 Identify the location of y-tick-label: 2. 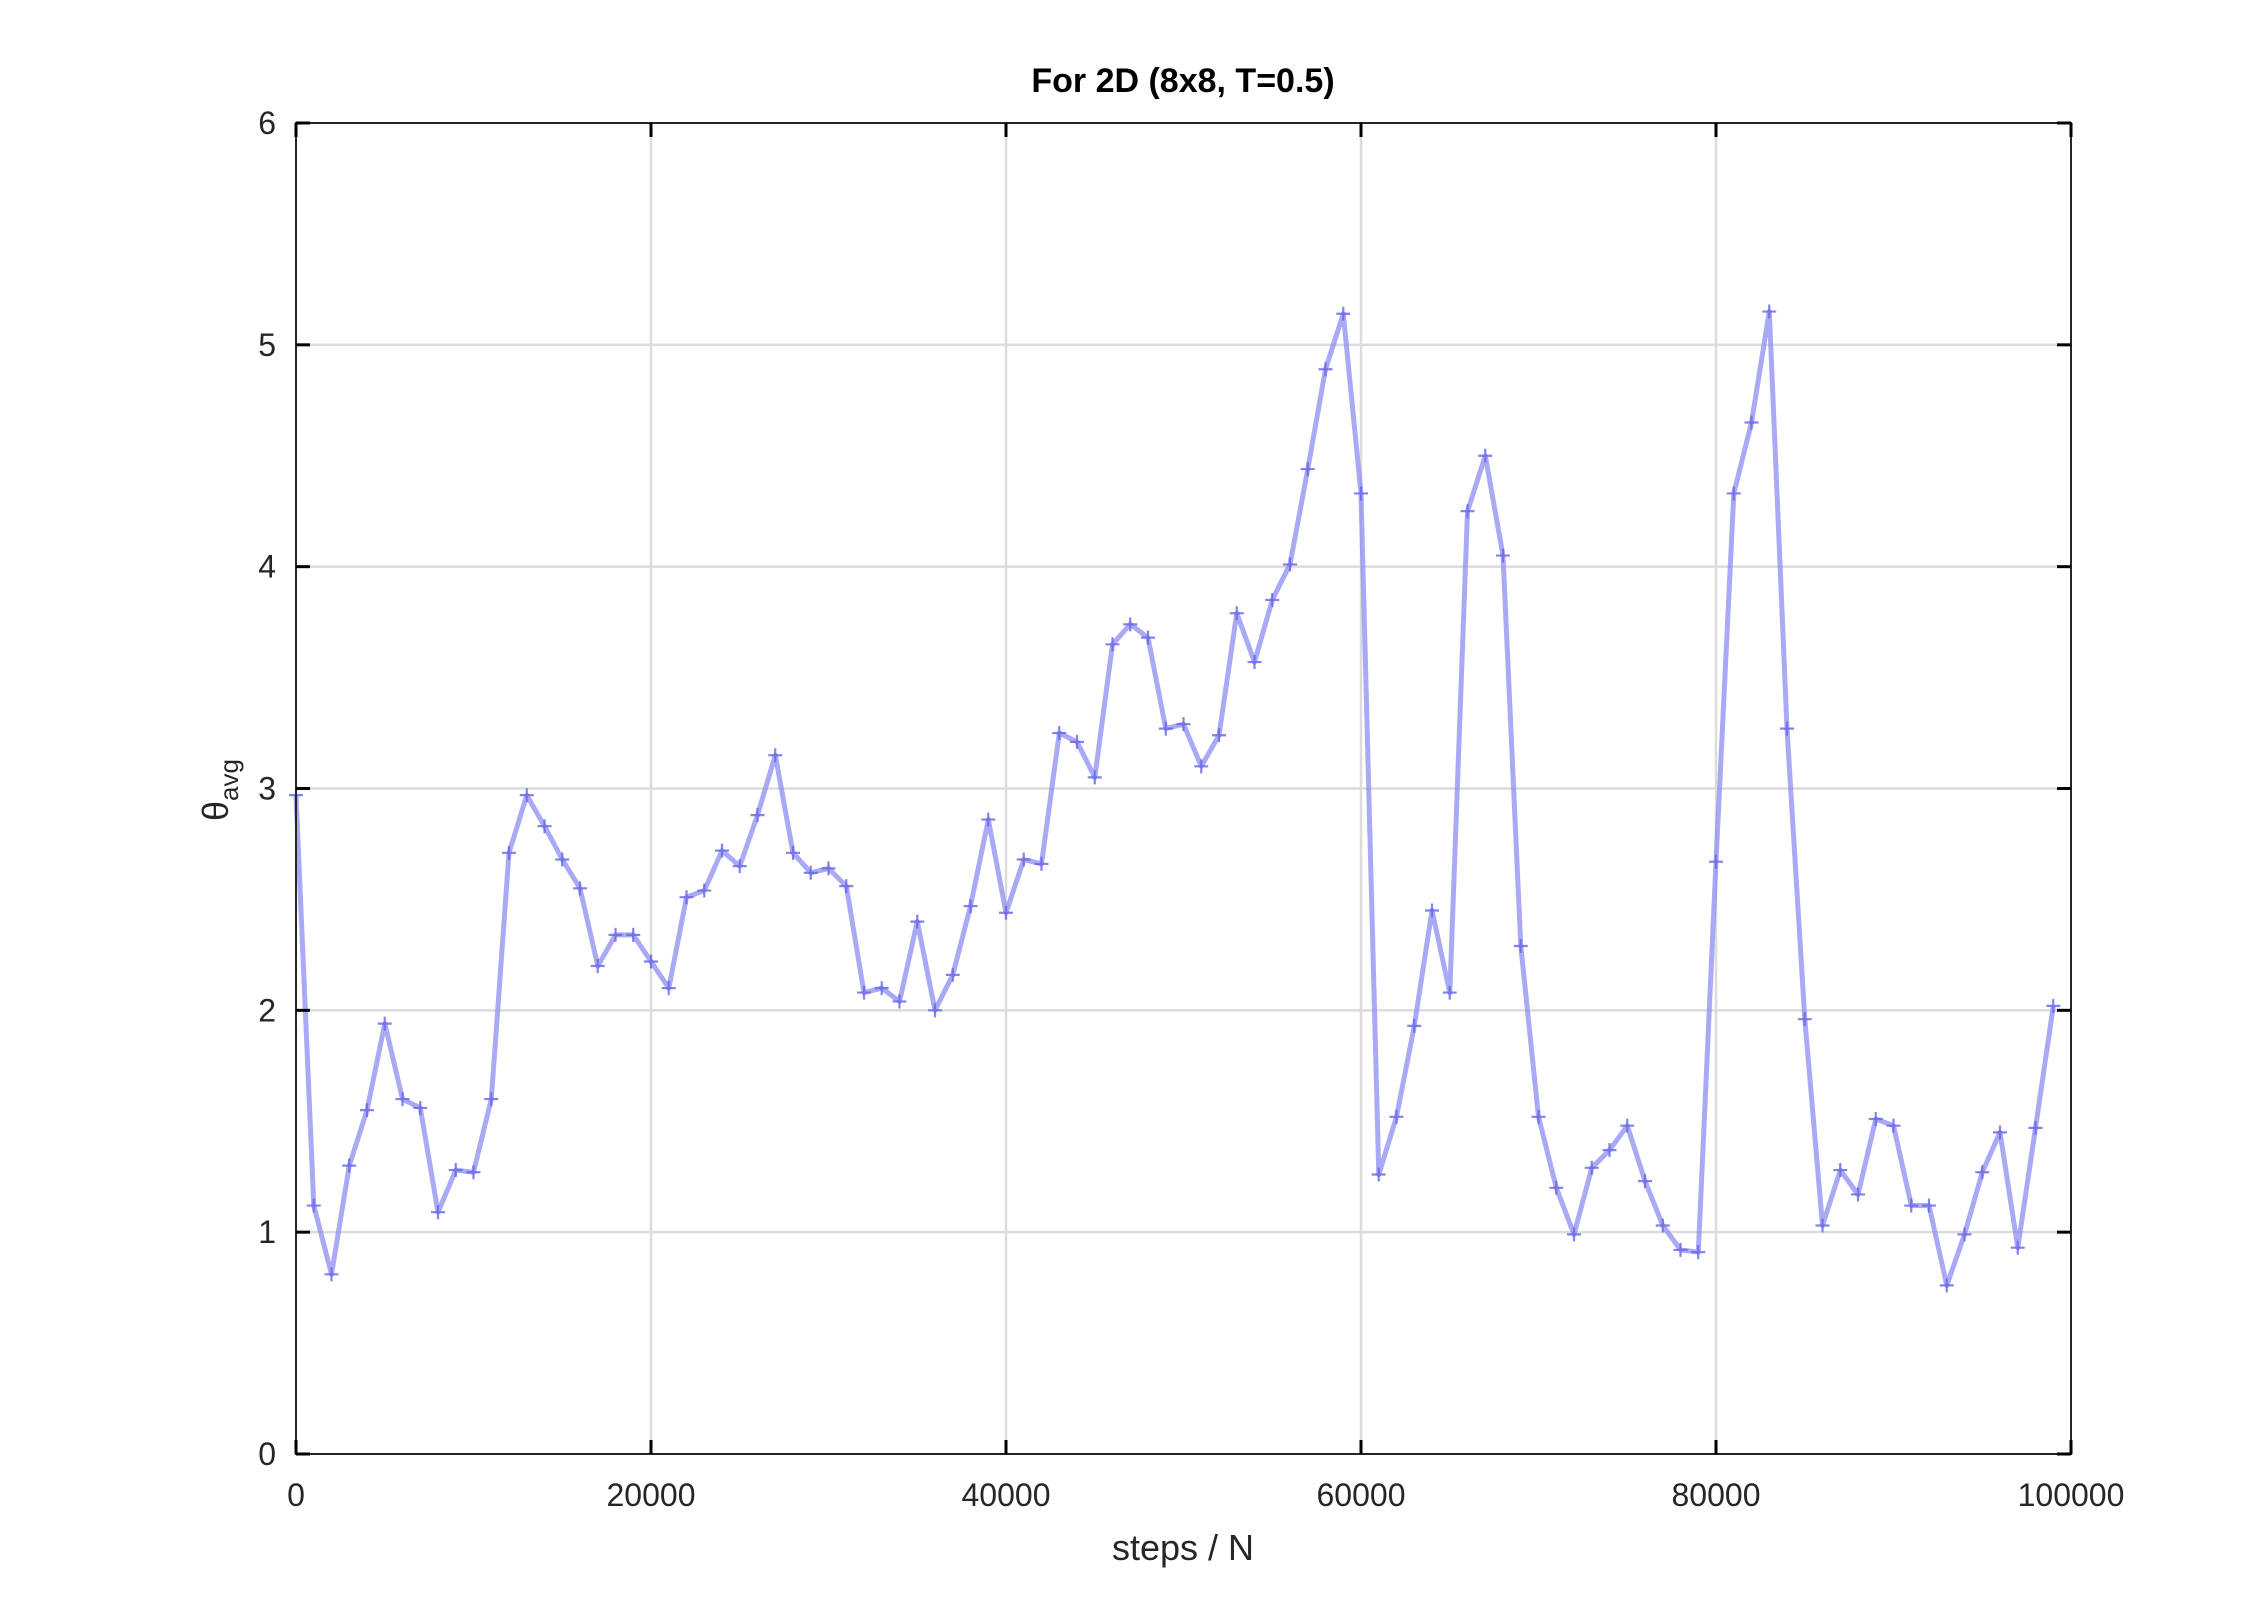
(267, 1010).